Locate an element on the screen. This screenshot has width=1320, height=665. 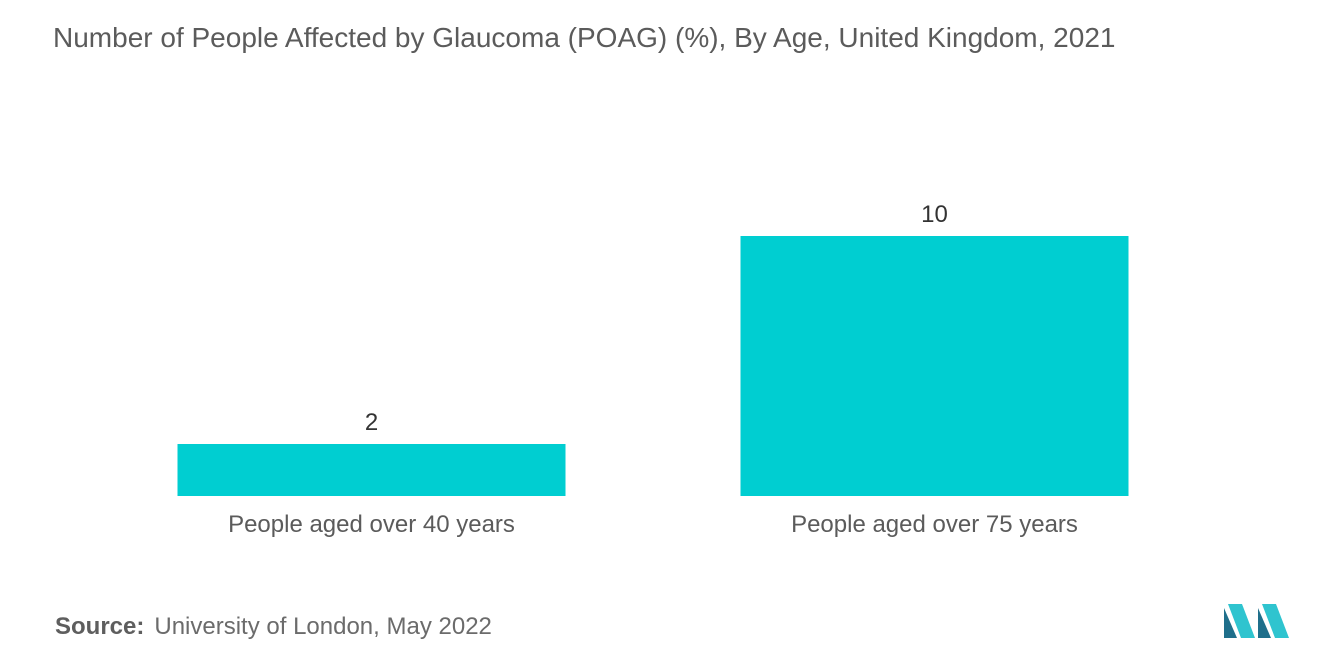
bar-value-label-1: 2 is located at coordinates (371, 422).